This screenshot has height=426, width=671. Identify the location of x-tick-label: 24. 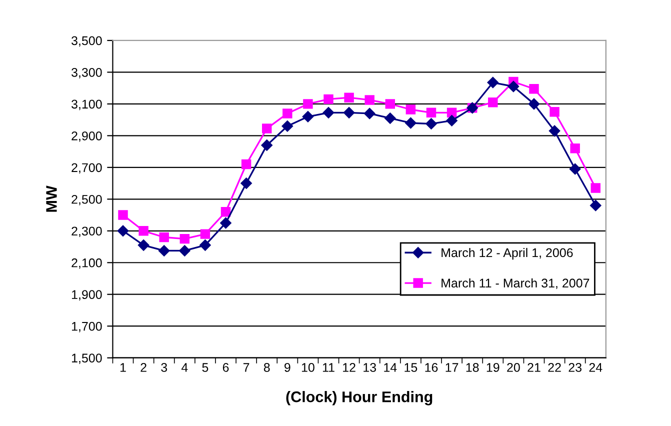
(595, 367).